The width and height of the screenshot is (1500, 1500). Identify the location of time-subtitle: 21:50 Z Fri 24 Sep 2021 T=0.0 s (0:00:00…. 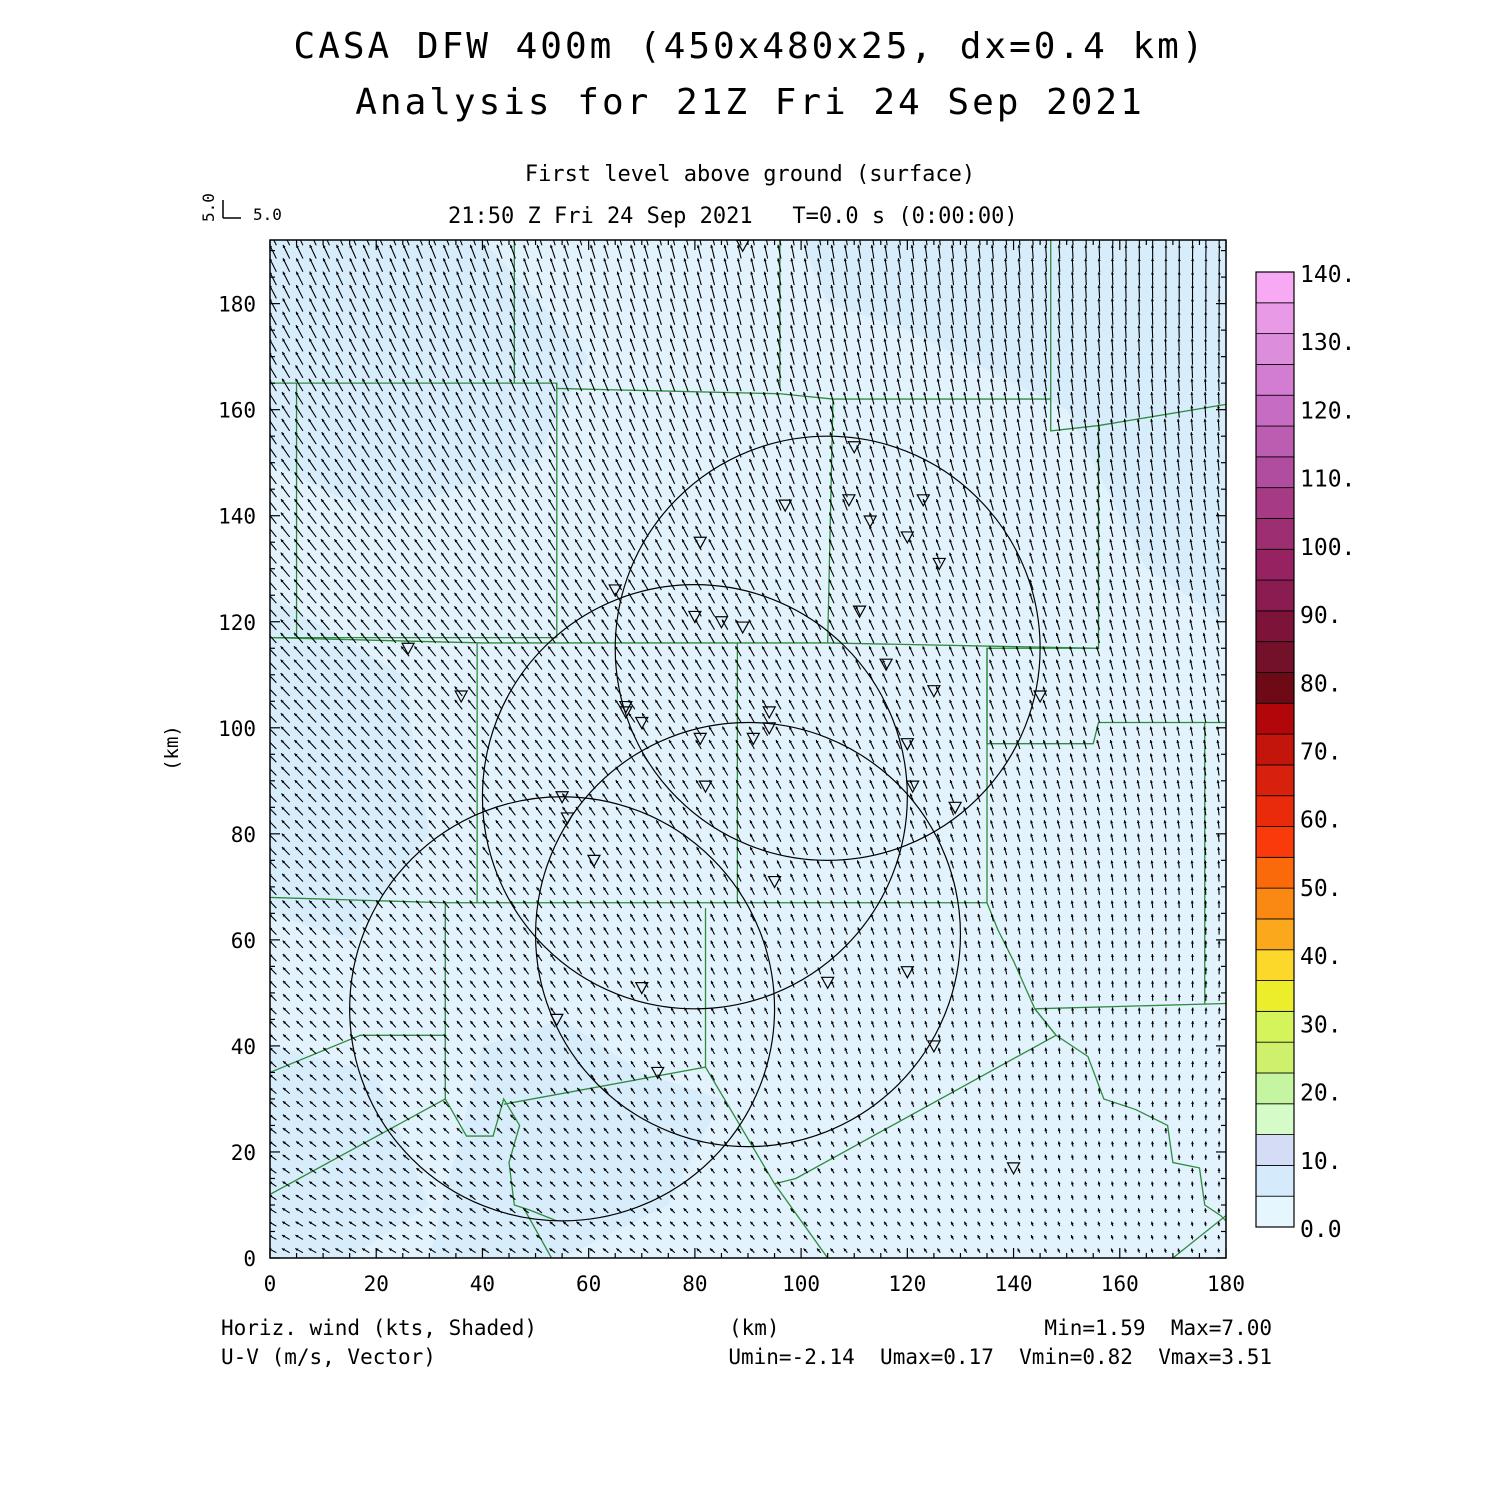
(733, 216).